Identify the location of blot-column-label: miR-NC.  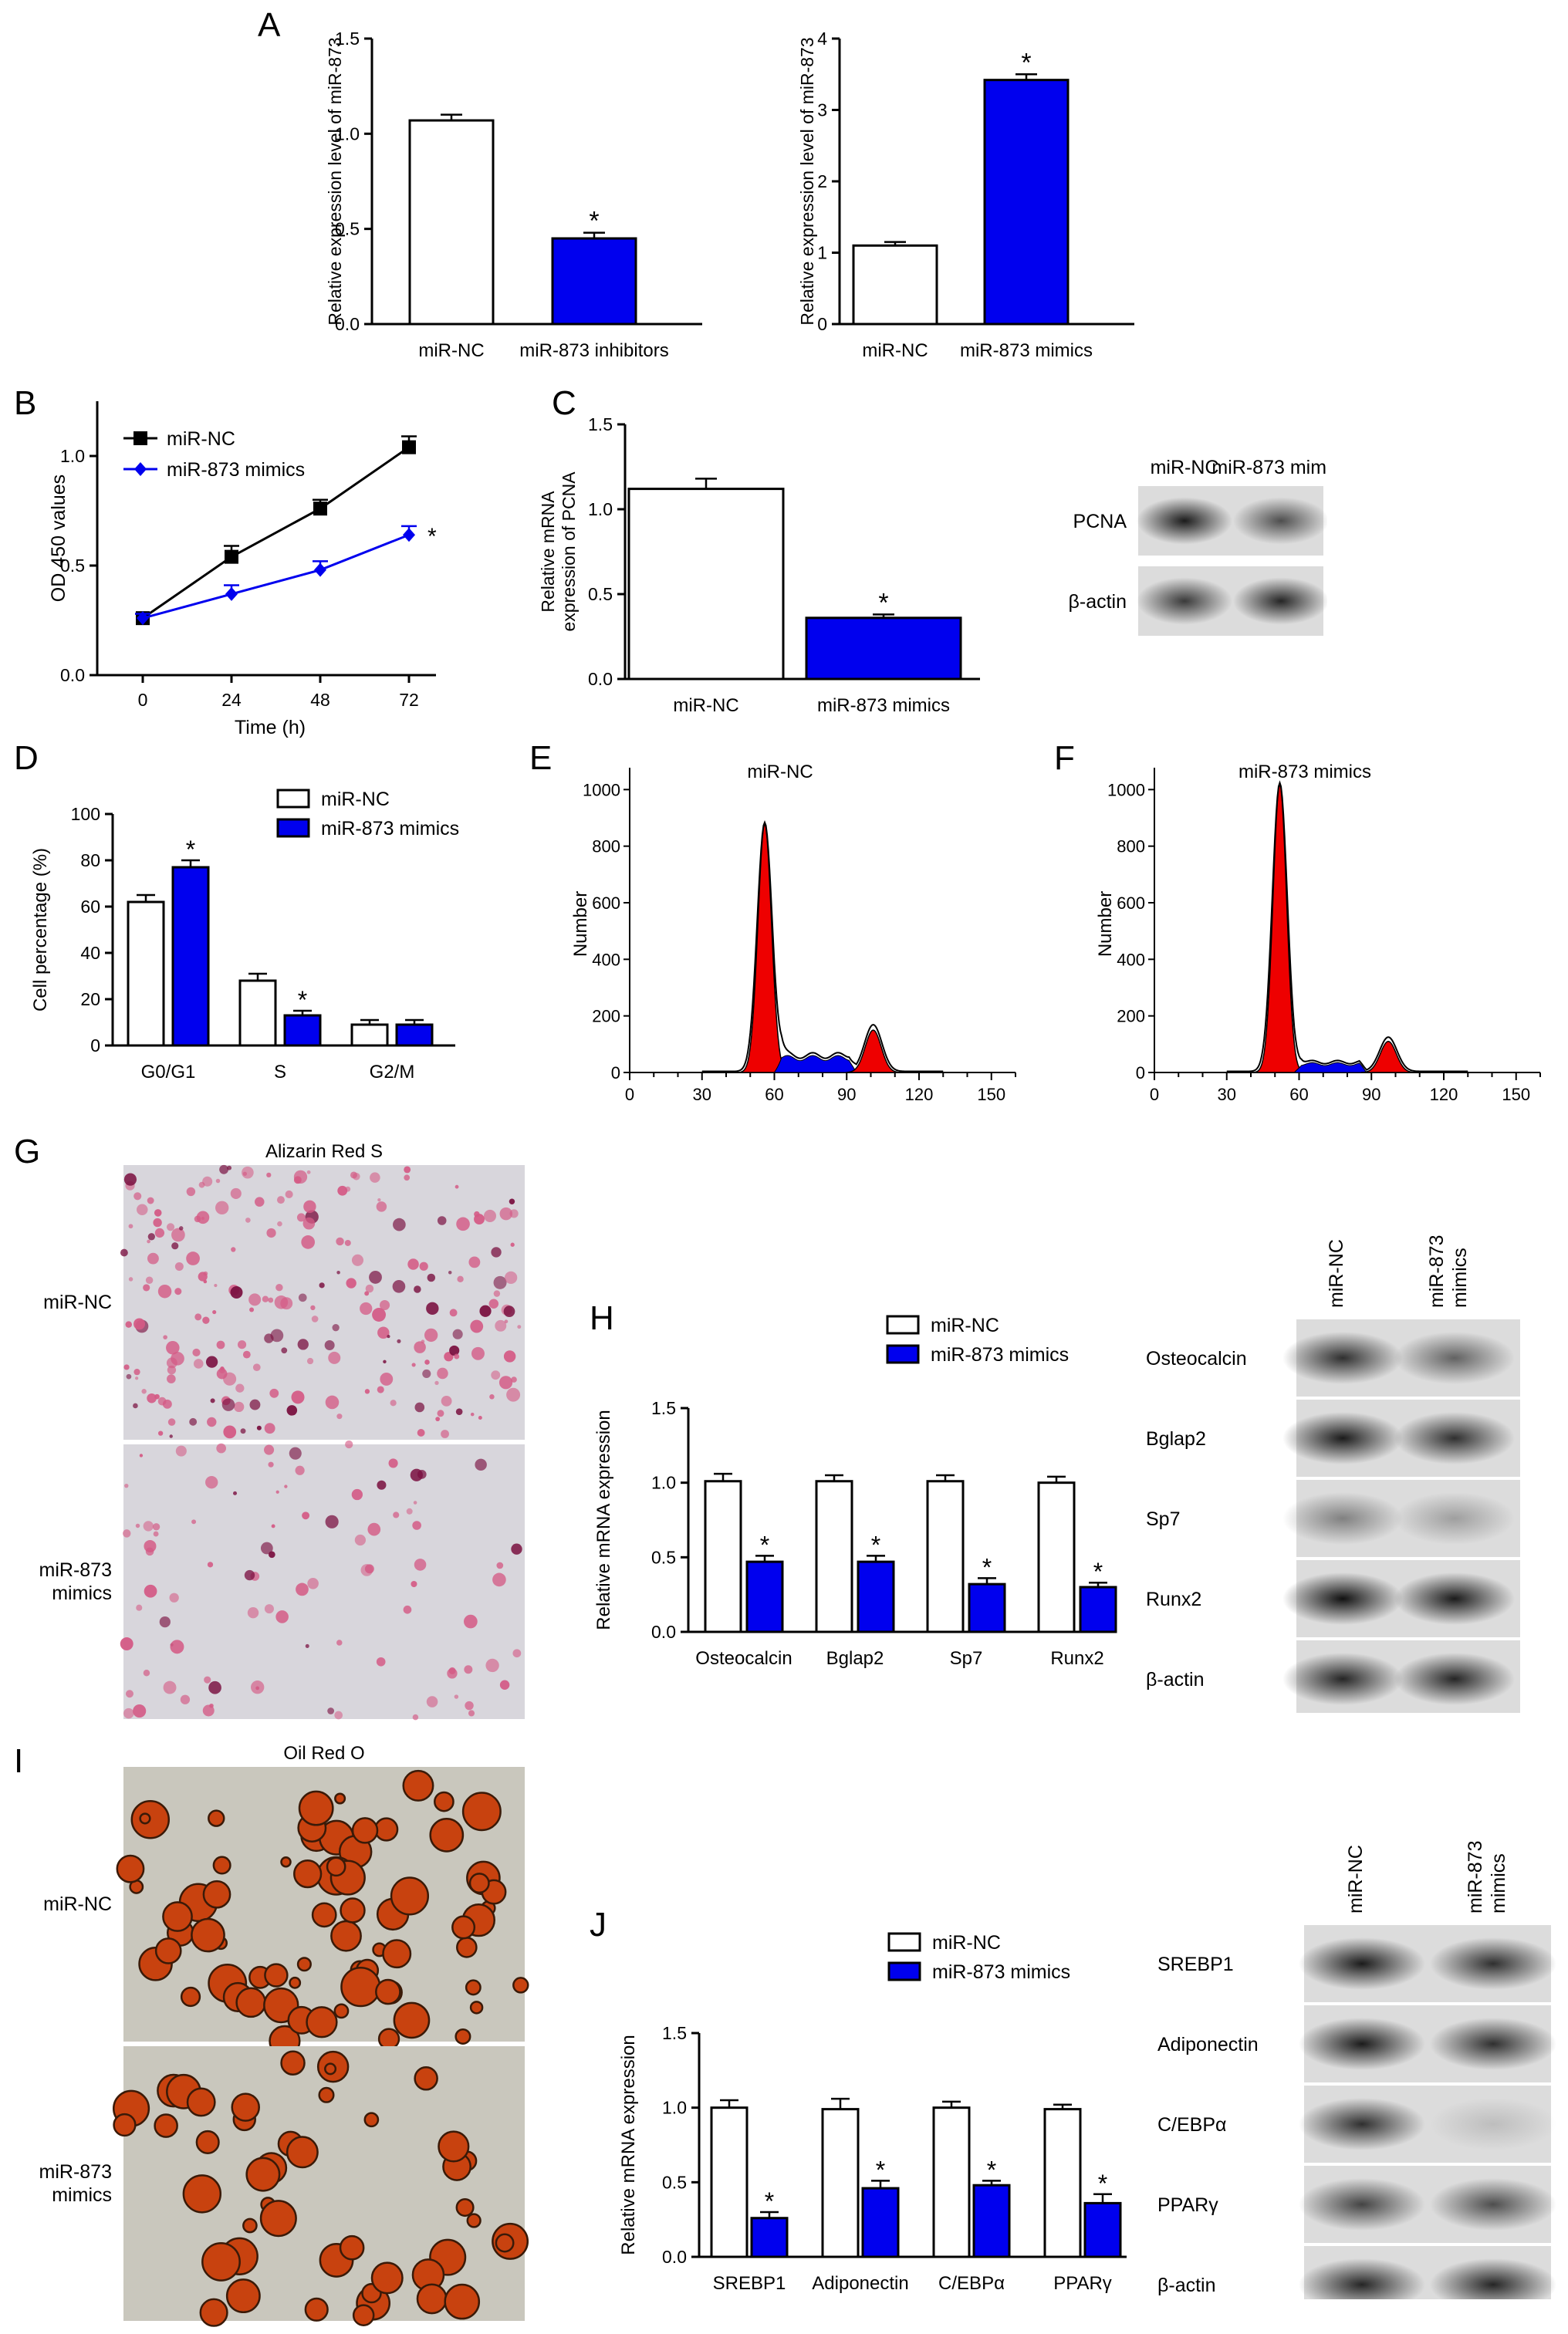
(1336, 1273).